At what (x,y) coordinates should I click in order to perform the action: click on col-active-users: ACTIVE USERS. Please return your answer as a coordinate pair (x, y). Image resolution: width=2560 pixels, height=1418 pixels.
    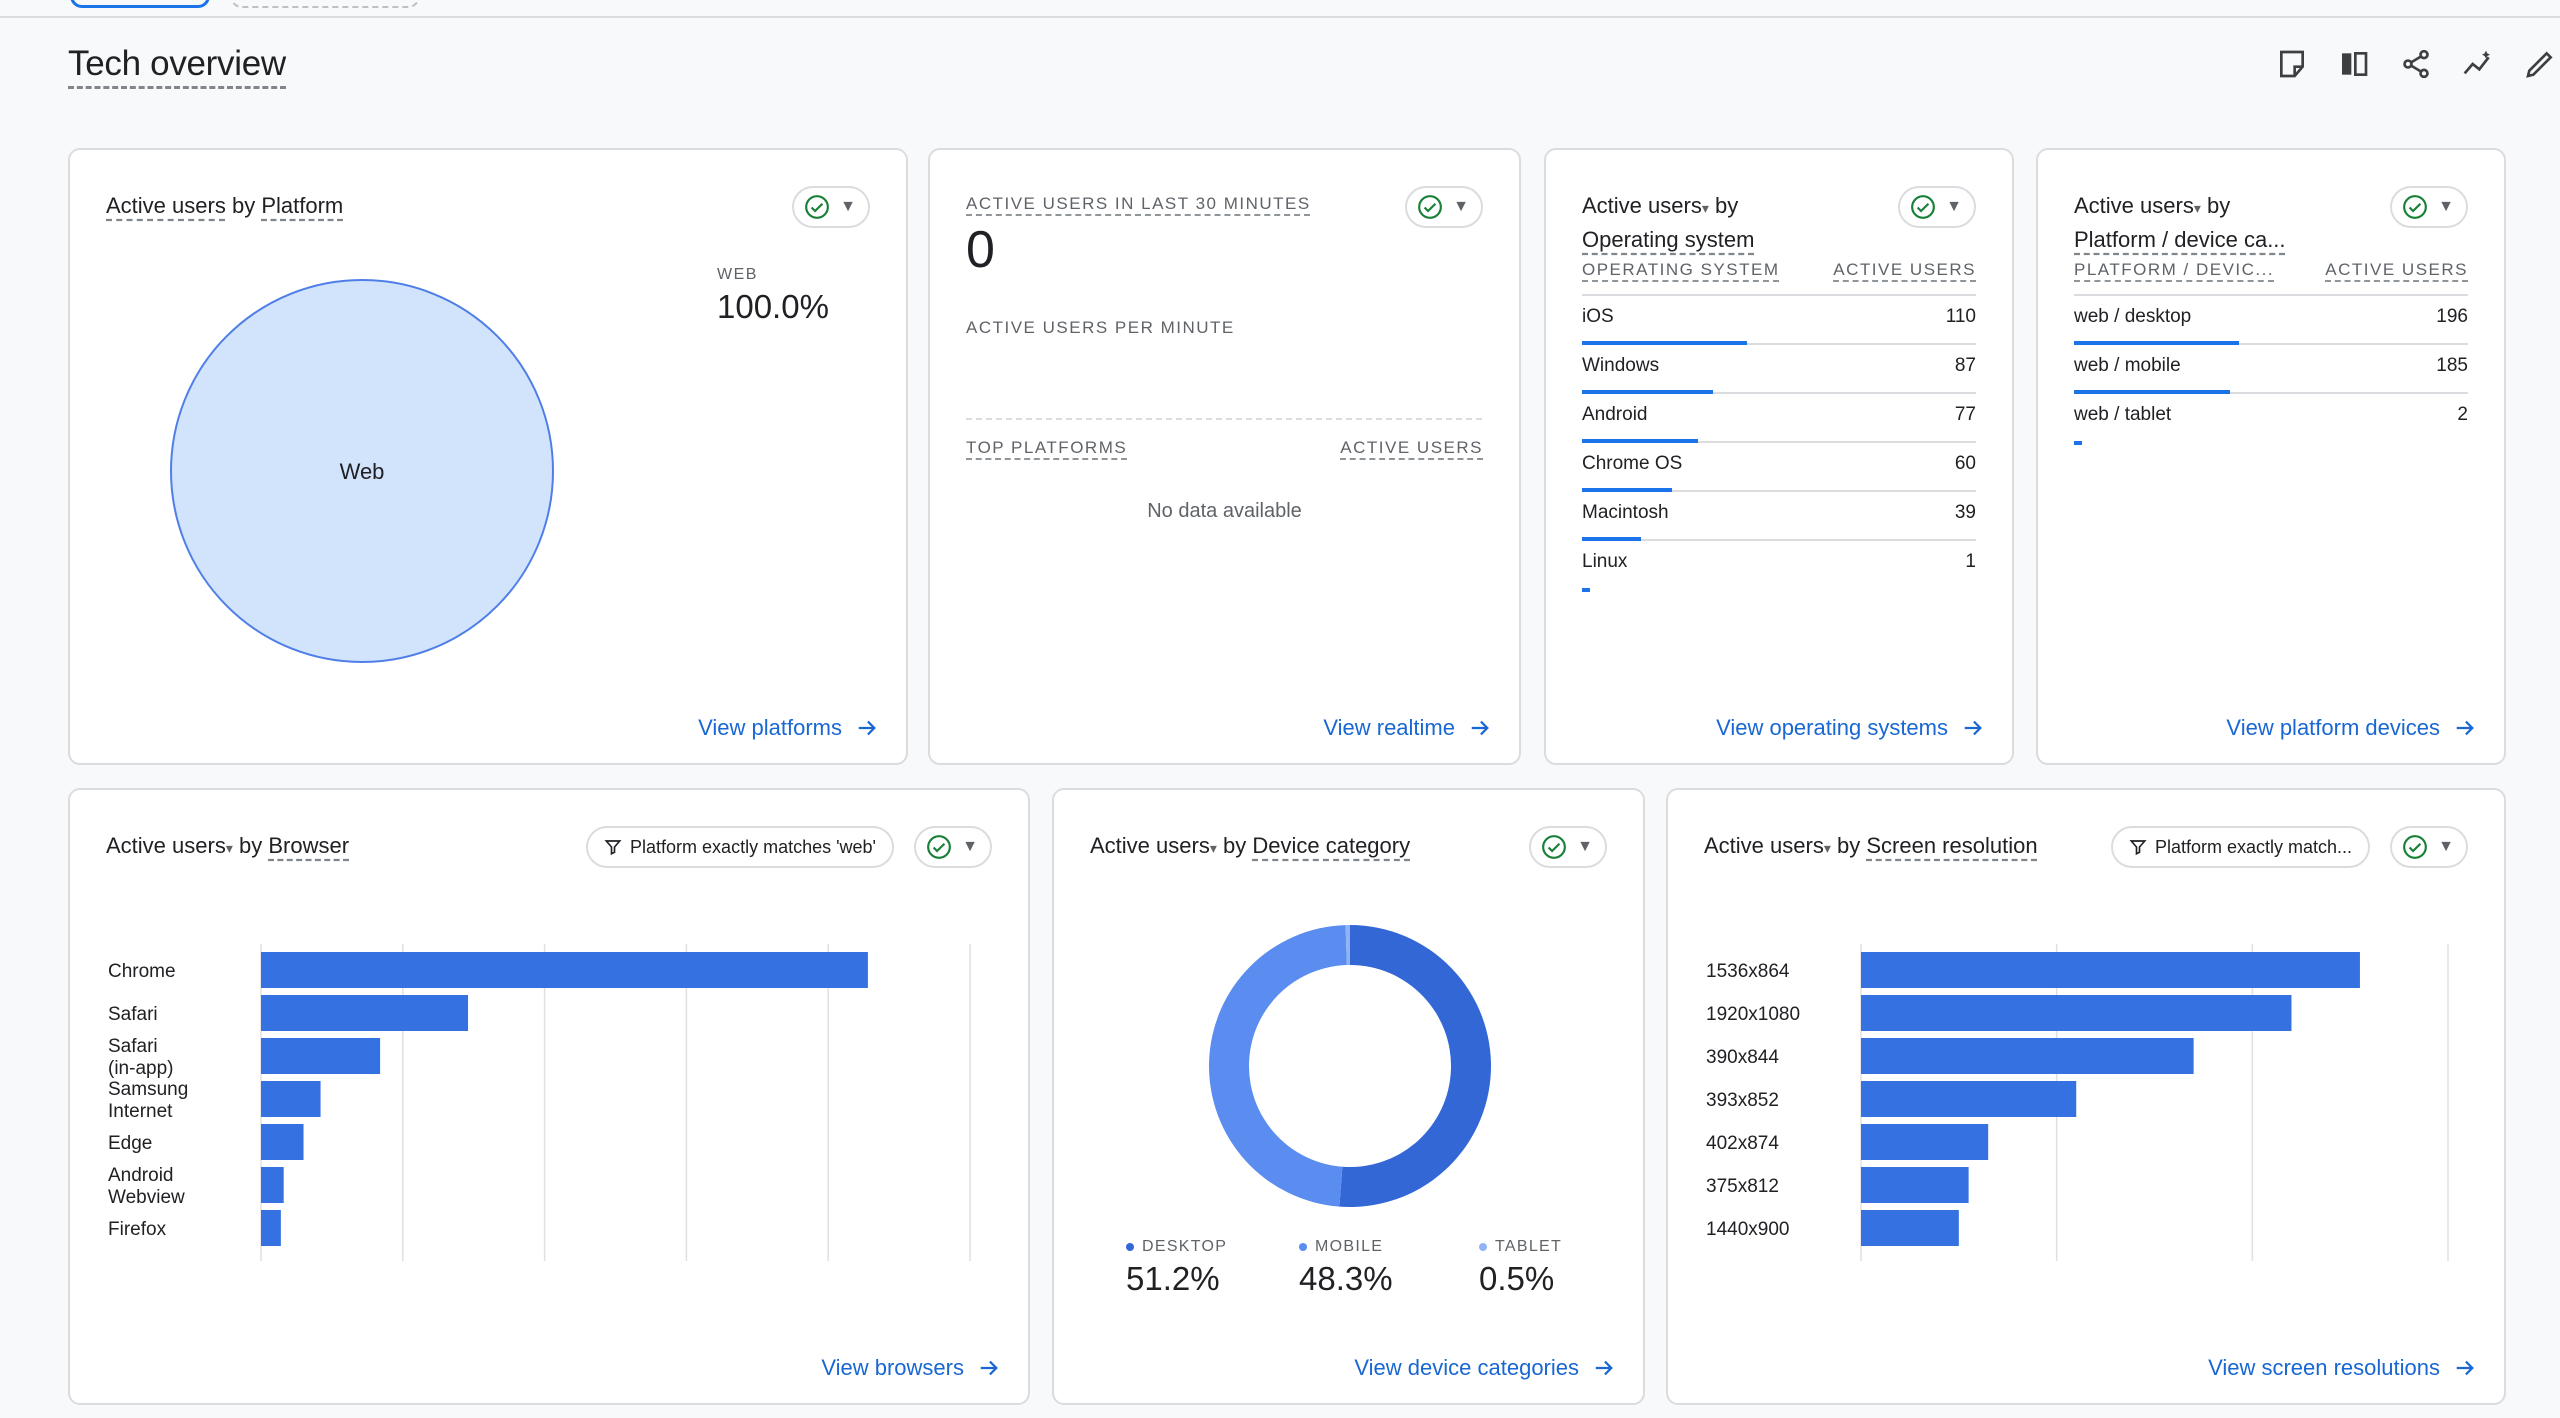
    Looking at the image, I should click on (1411, 447).